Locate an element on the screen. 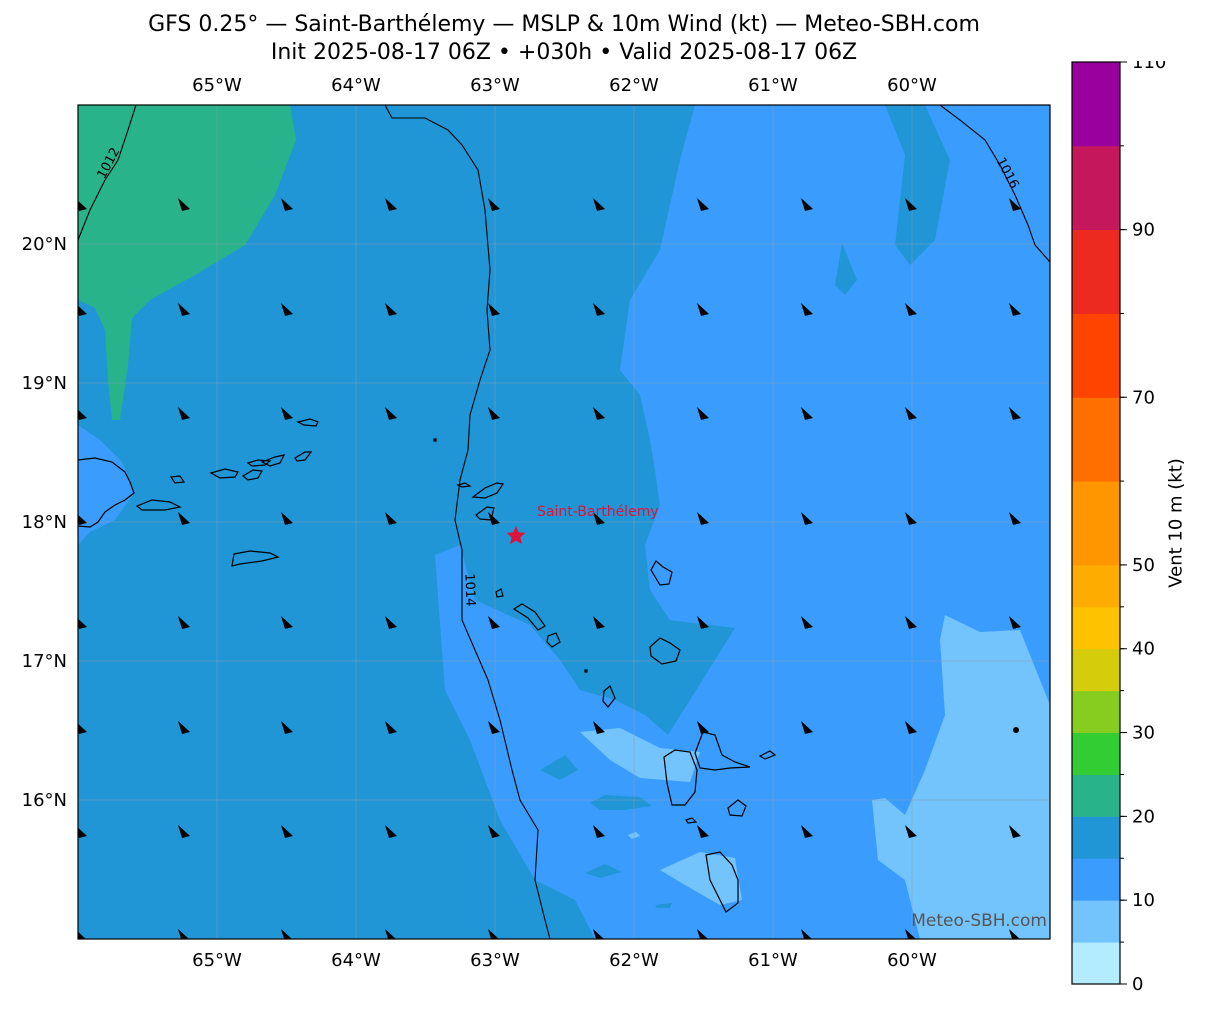 This screenshot has width=1215, height=1012. isobar-1014-line is located at coordinates (467, 522).